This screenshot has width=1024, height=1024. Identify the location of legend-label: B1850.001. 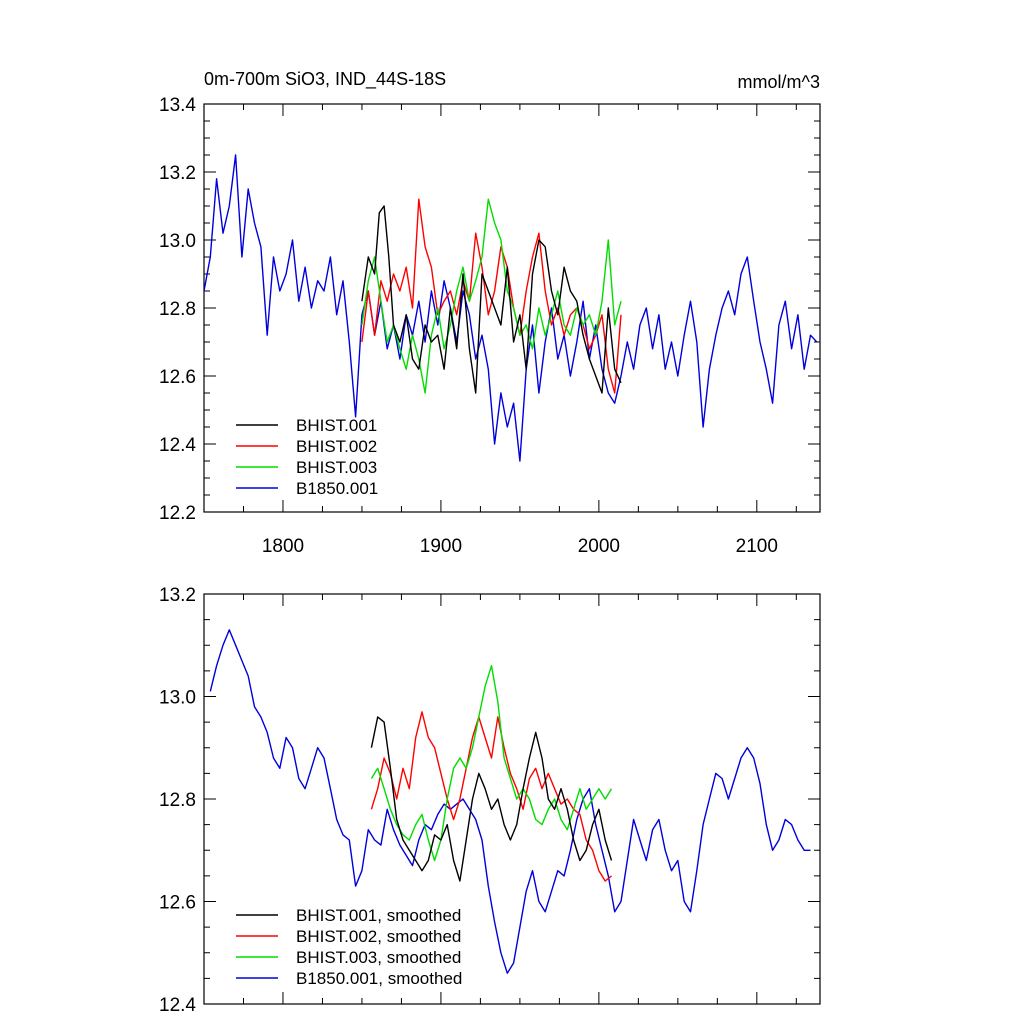
(337, 488).